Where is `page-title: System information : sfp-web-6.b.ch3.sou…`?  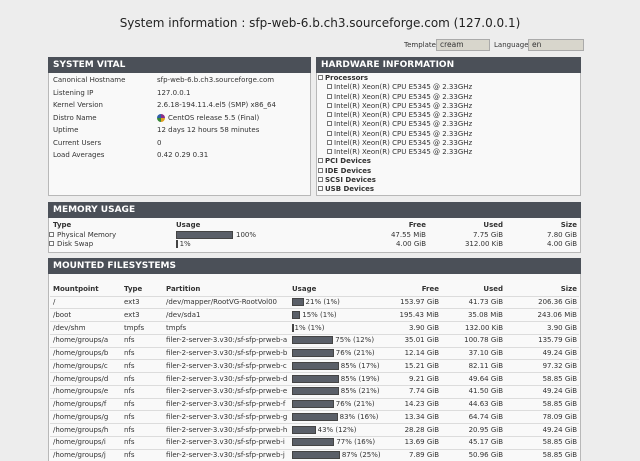 page-title: System information : sfp-web-6.b.ch3.sou… is located at coordinates (320, 23).